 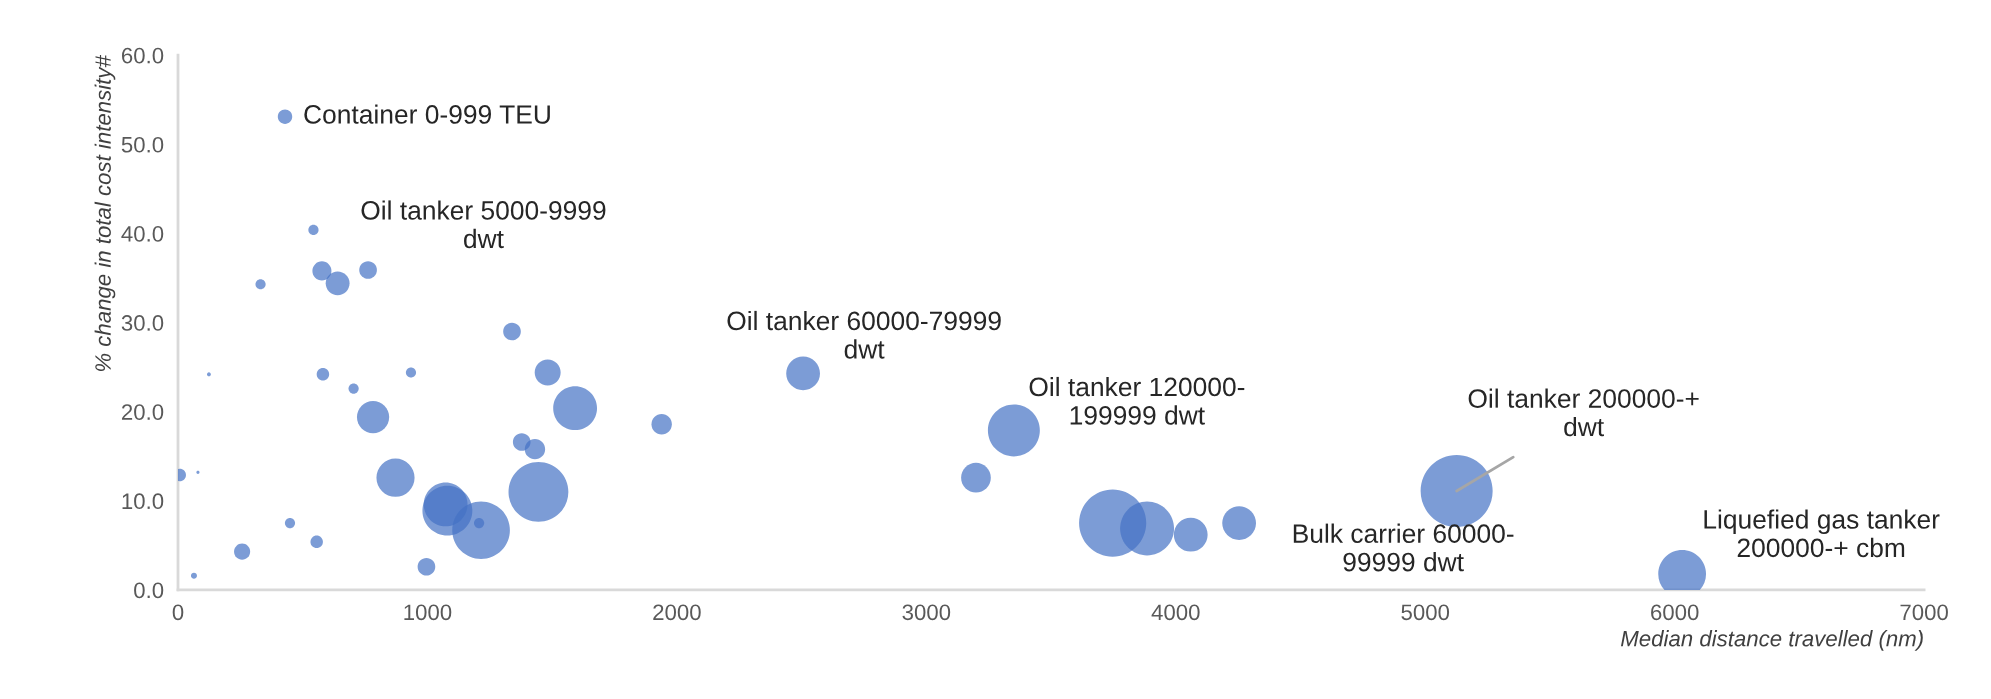 What do you see at coordinates (142, 144) in the screenshot?
I see `y-tick-label: 50.0` at bounding box center [142, 144].